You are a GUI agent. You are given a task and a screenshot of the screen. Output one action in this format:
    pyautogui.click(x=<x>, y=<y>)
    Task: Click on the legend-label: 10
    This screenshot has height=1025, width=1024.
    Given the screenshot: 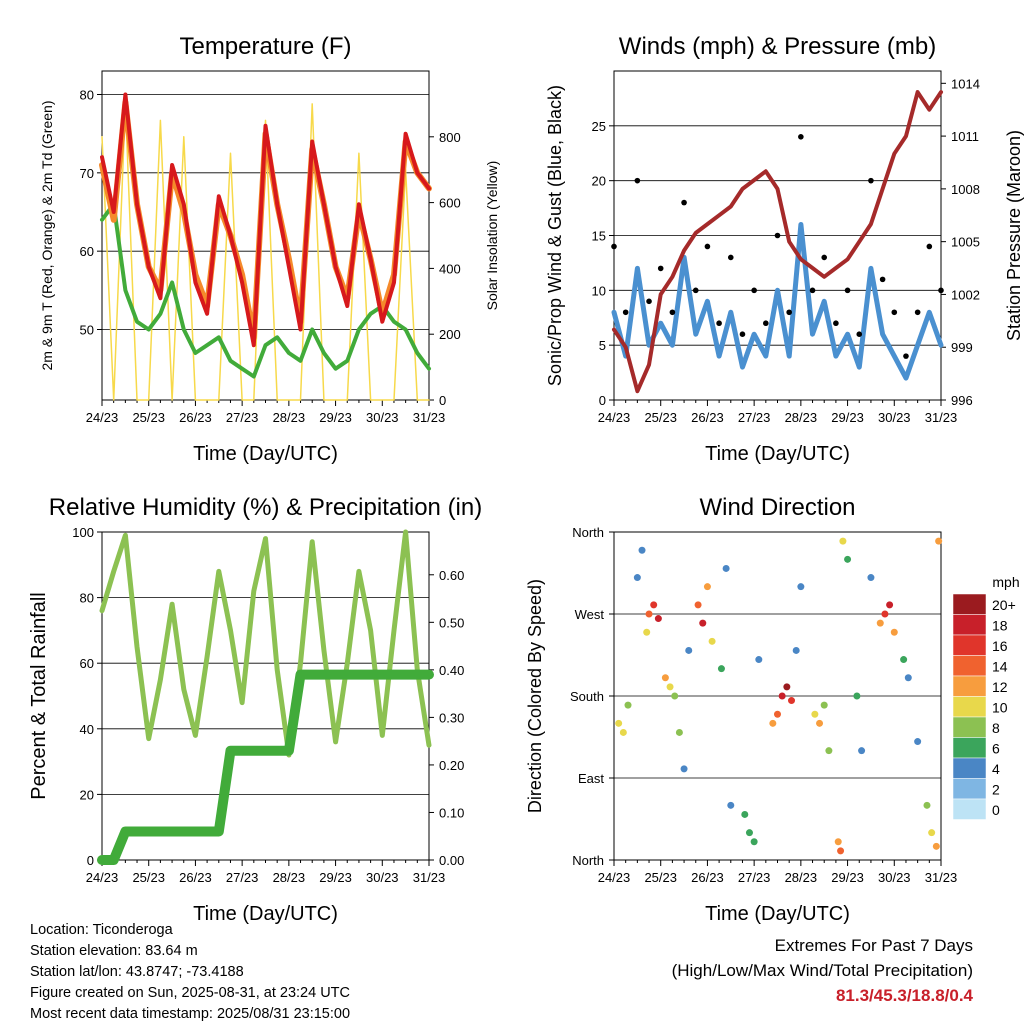 What is the action you would take?
    pyautogui.click(x=1000, y=708)
    